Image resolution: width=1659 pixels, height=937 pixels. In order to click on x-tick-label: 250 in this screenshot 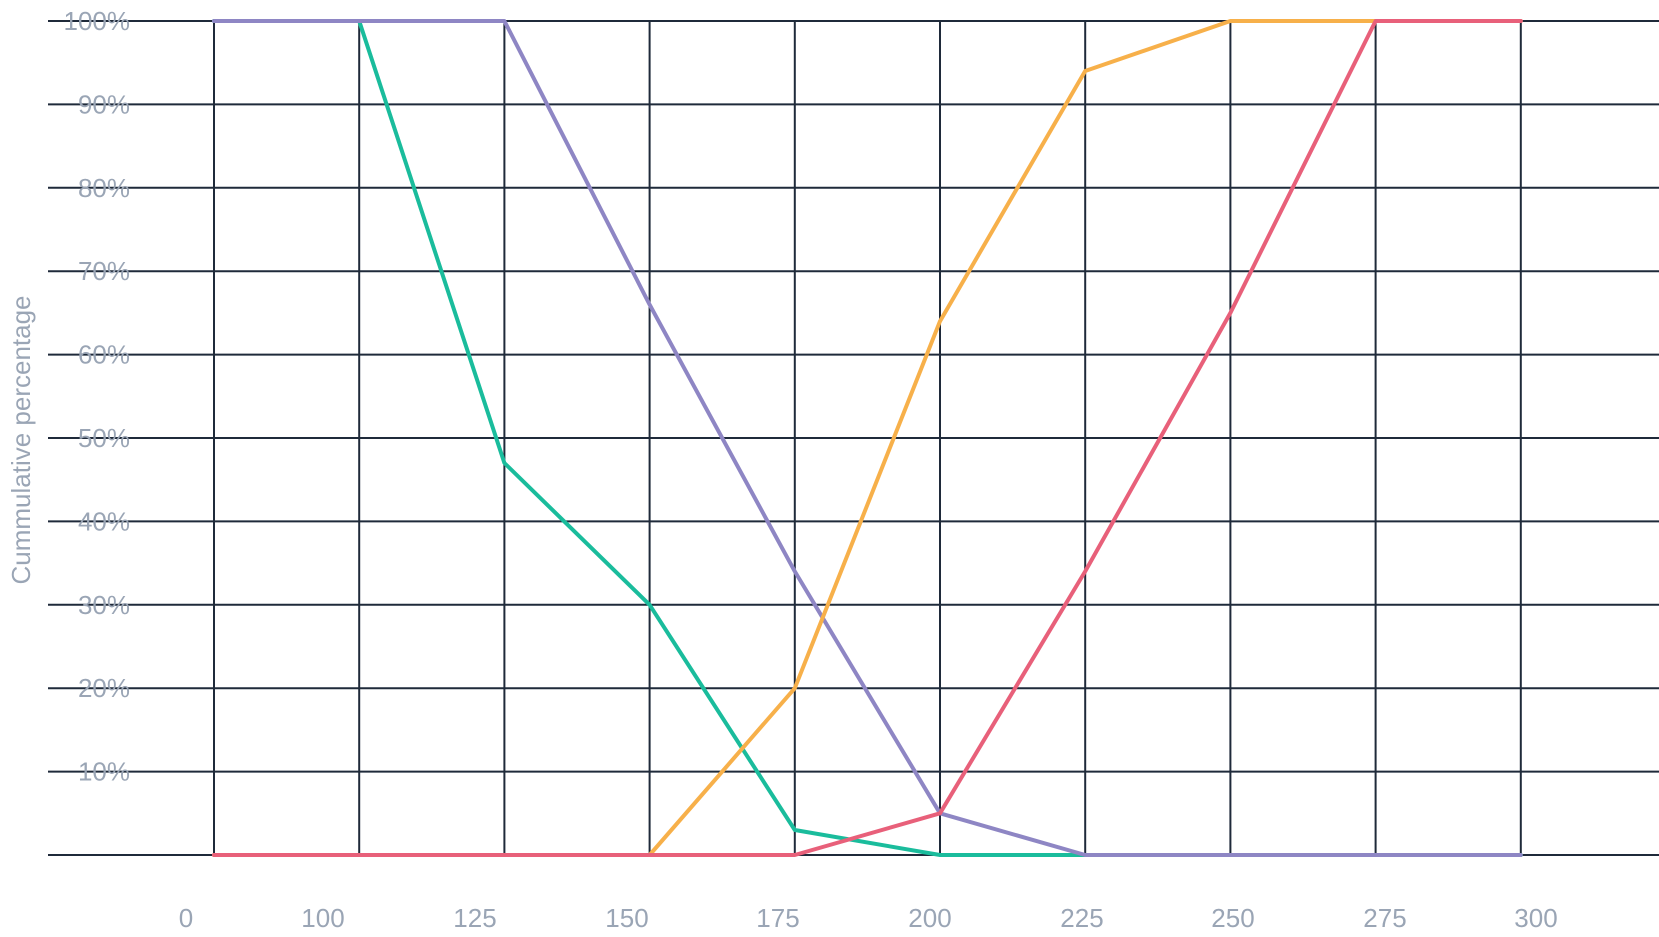, I will do `click(1232, 918)`.